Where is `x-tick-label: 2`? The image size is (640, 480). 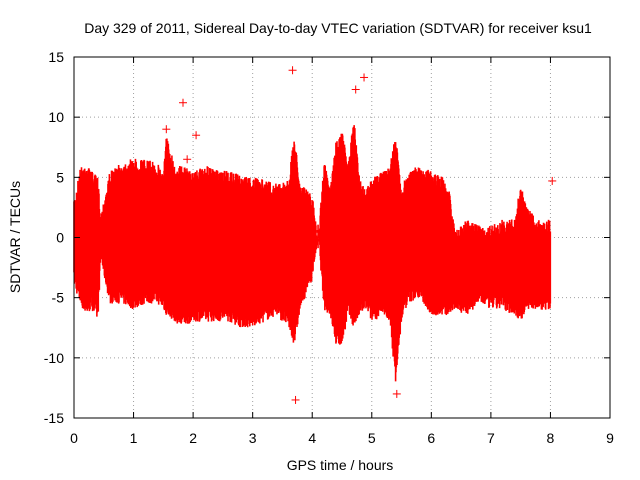 x-tick-label: 2 is located at coordinates (193, 438).